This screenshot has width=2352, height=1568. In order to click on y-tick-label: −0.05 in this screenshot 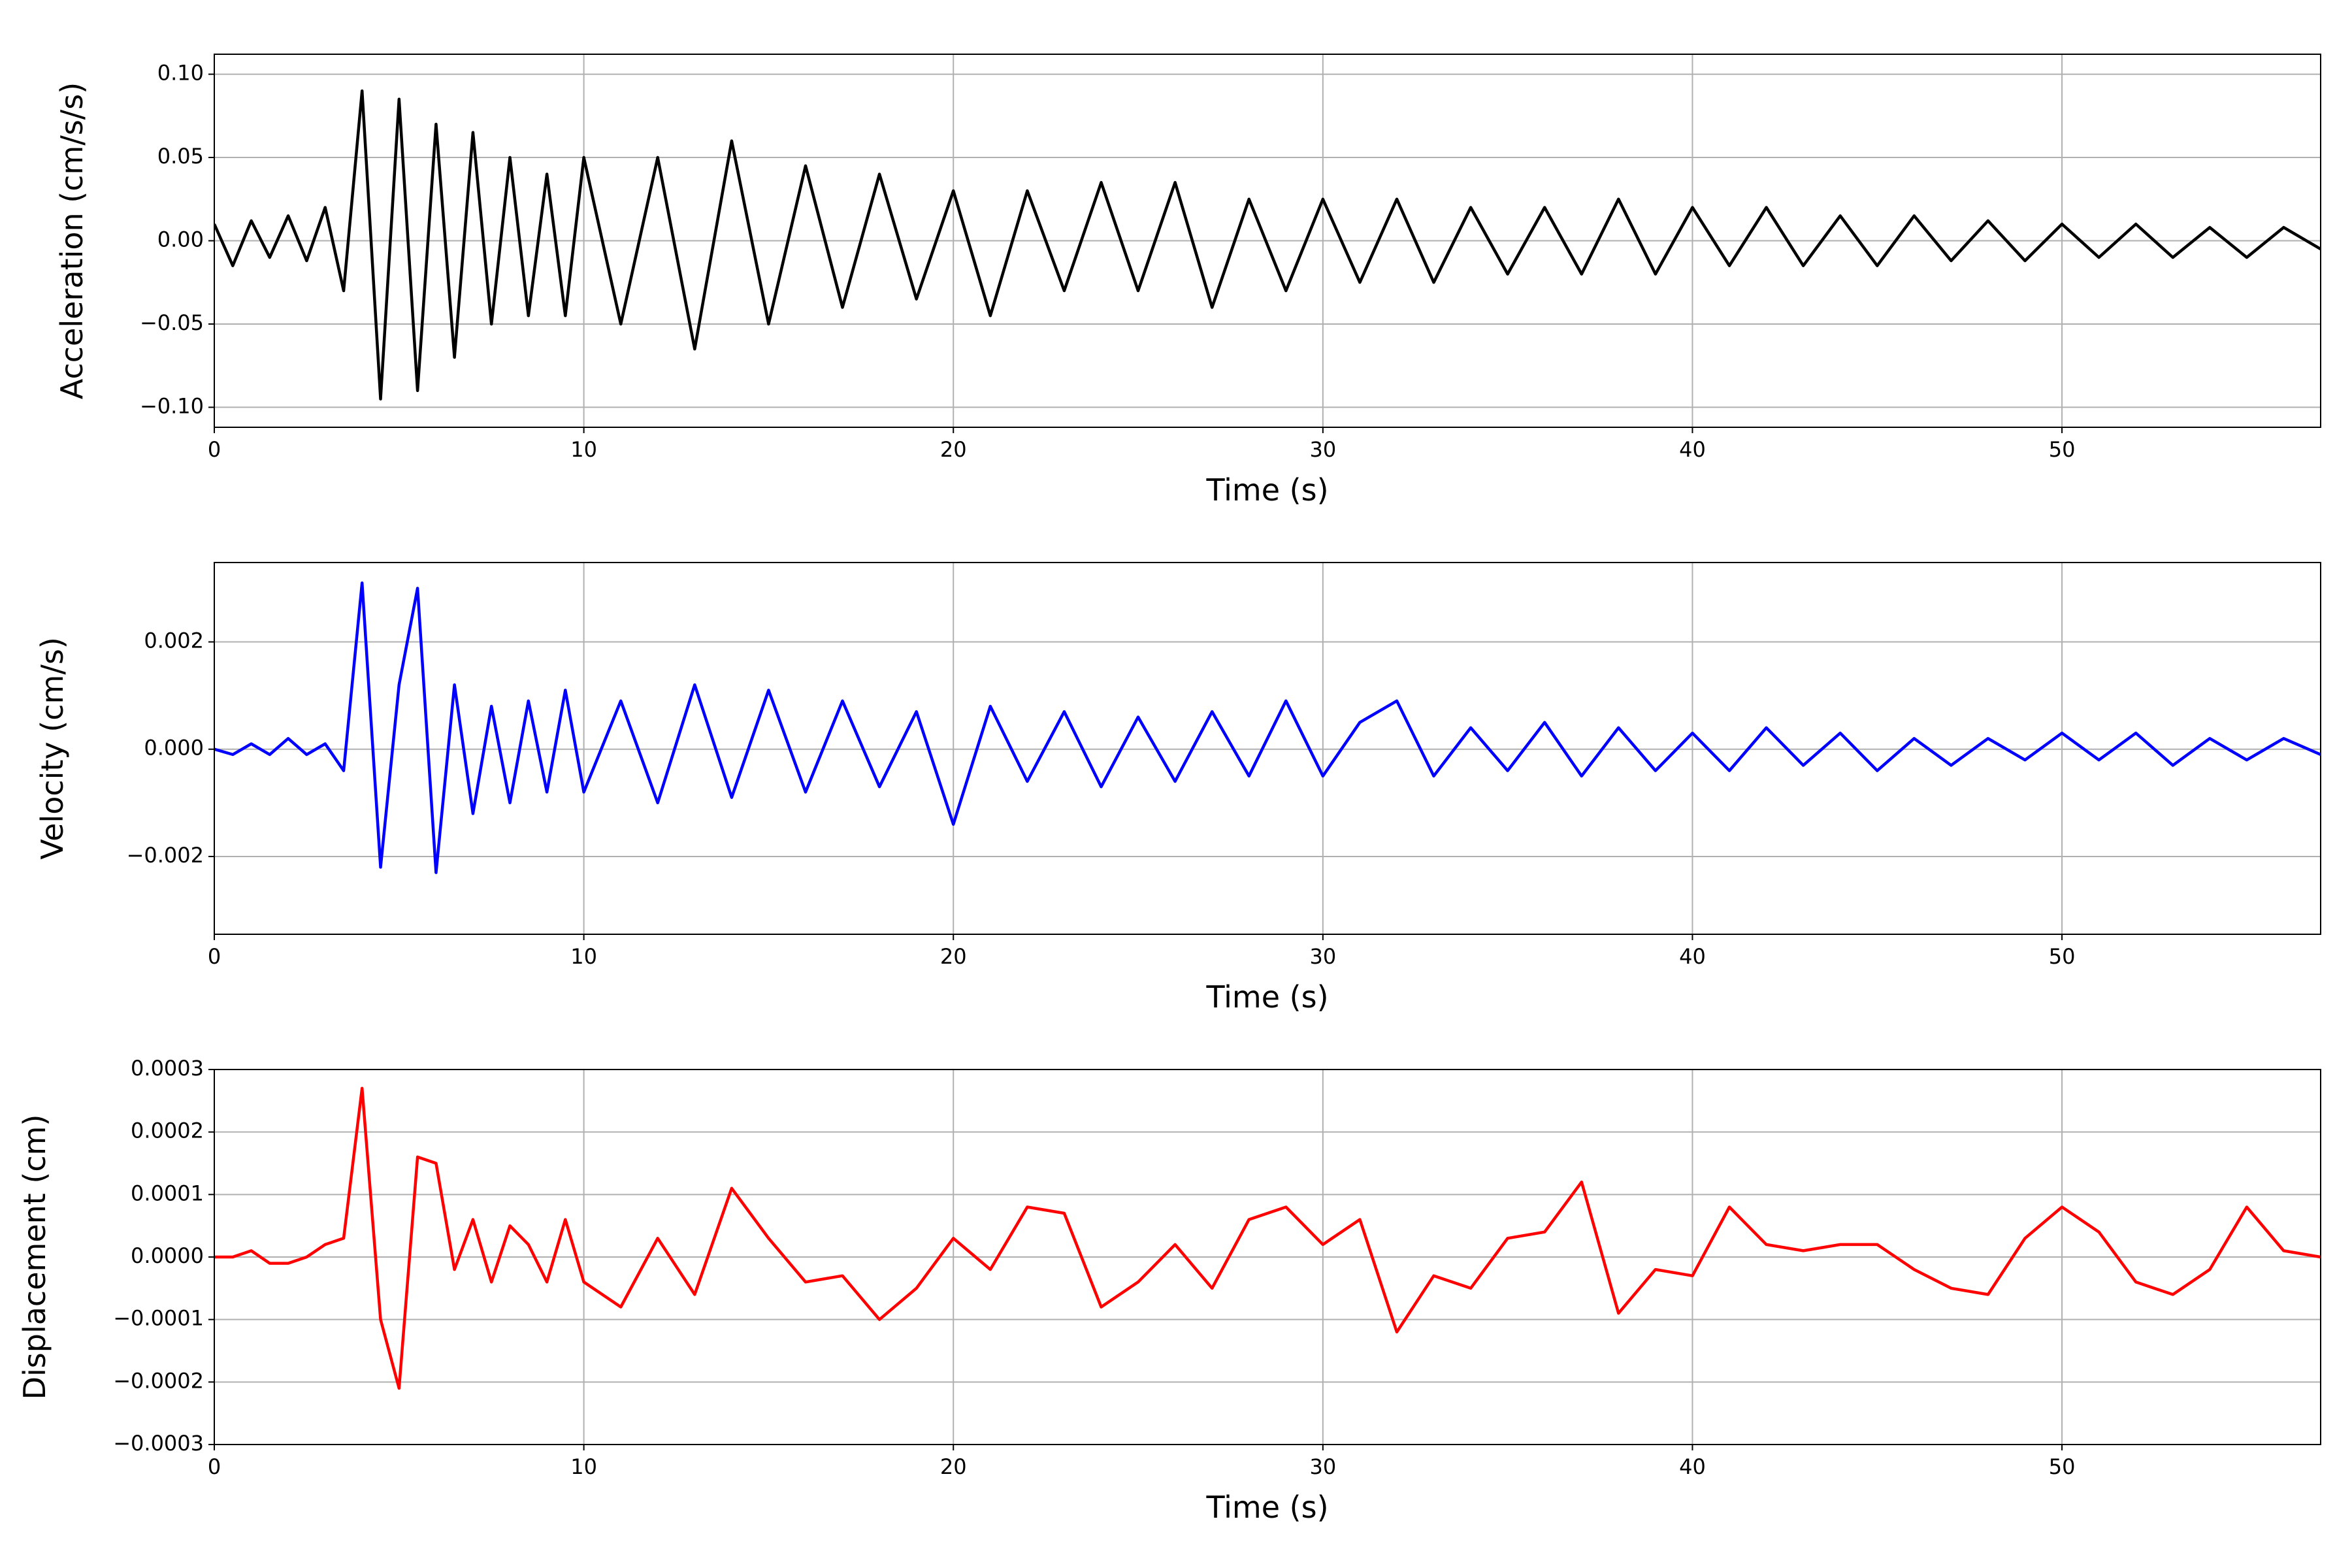, I will do `click(172, 322)`.